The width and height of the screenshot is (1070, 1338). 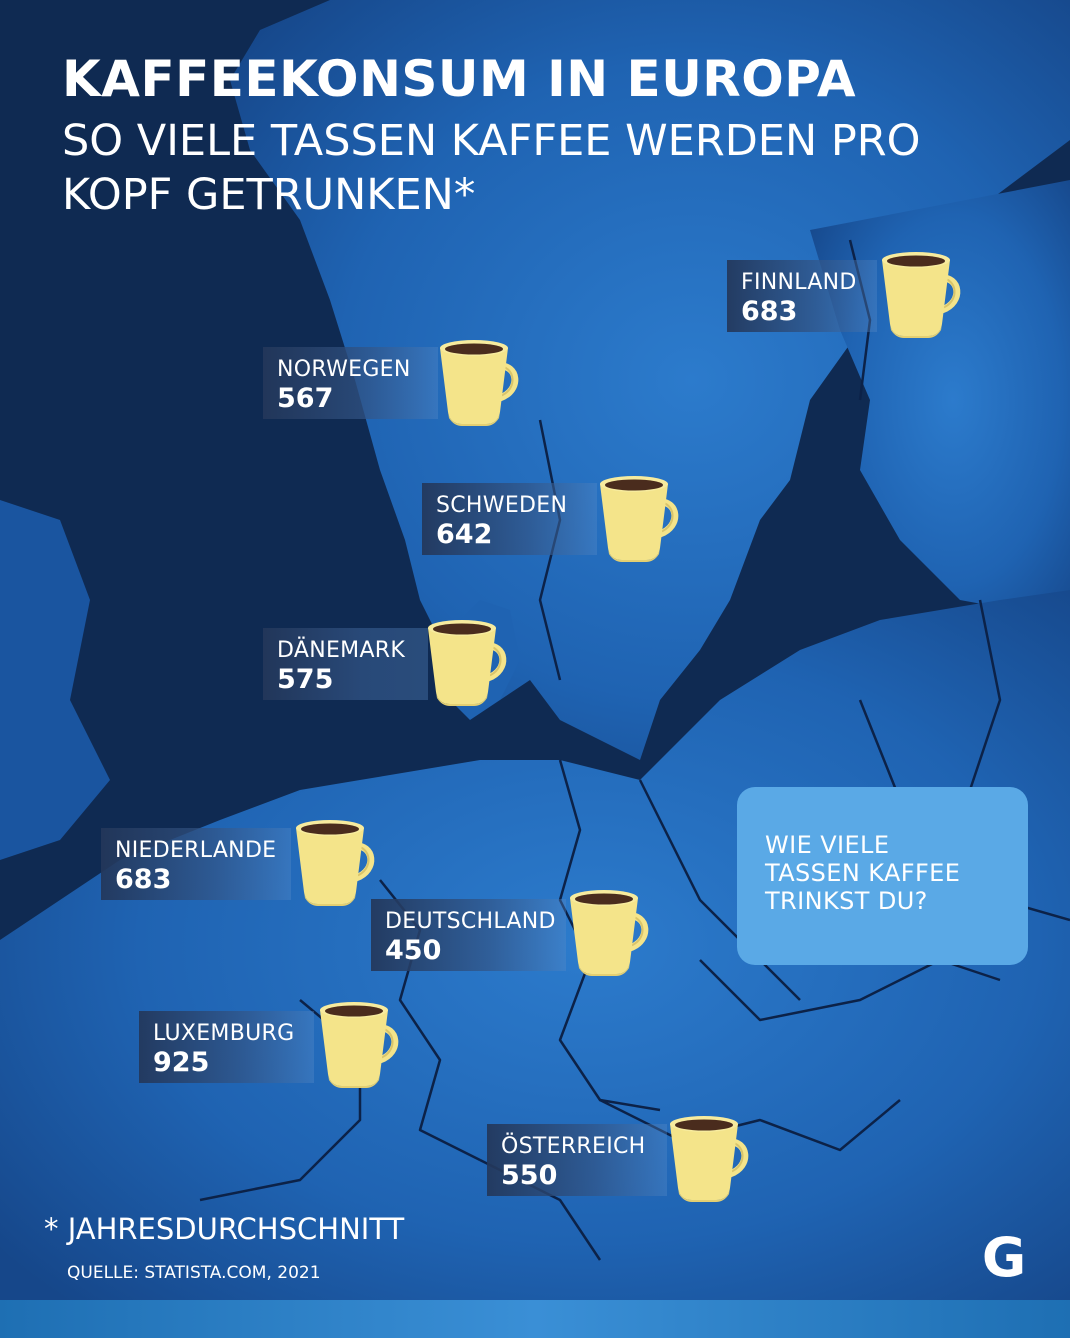 I want to click on country-label-oesterreich: ÖSTERREICH 550, so click(x=577, y=1160).